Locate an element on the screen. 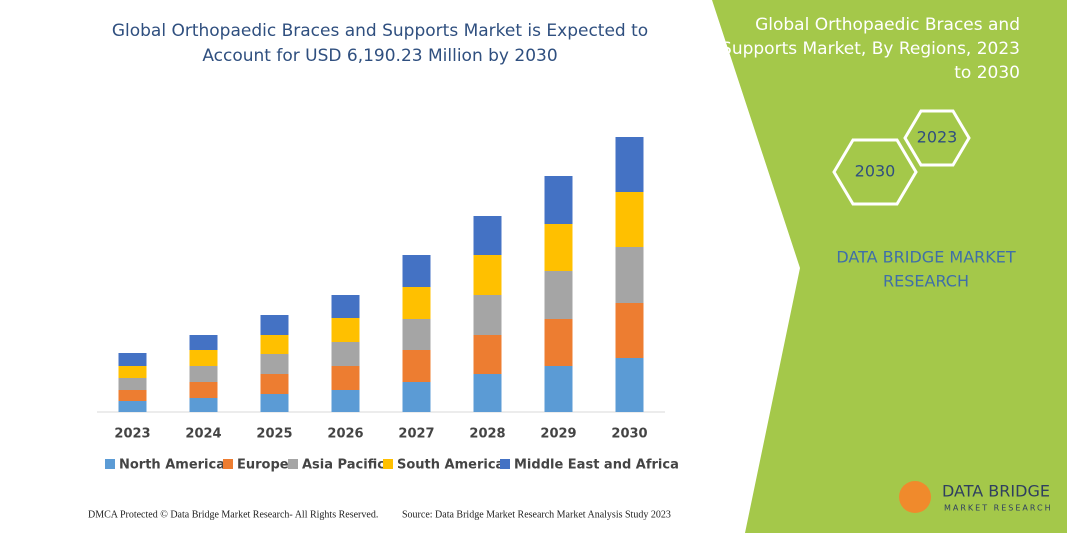 The image size is (1067, 533). logo-icon is located at coordinates (915, 497).